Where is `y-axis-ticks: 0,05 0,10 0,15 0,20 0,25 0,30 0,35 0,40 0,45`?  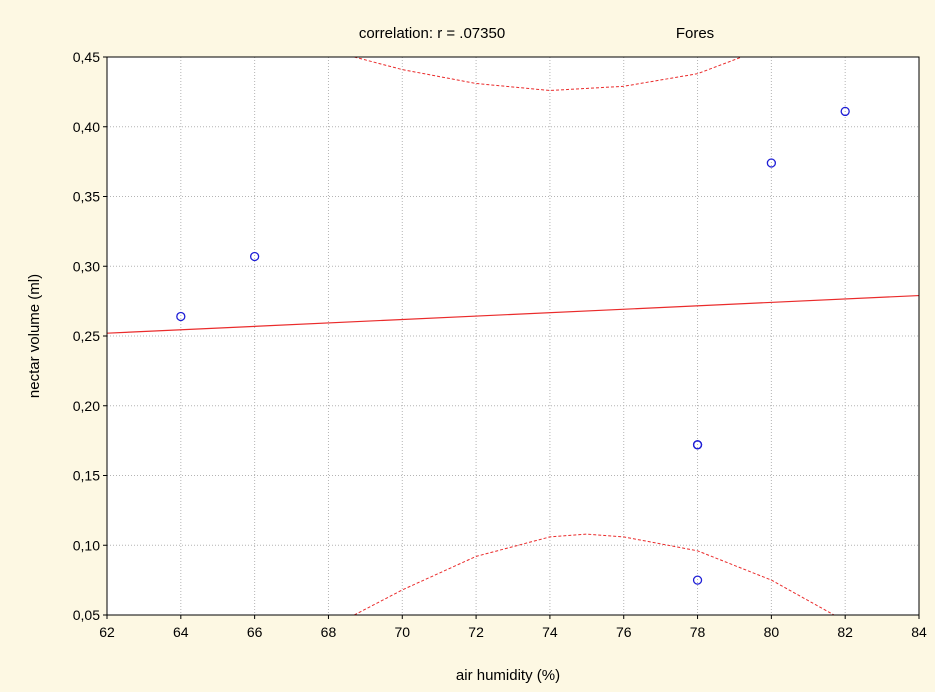
y-axis-ticks: 0,05 0,10 0,15 0,20 0,25 0,30 0,35 0,40 0,45 is located at coordinates (90, 336).